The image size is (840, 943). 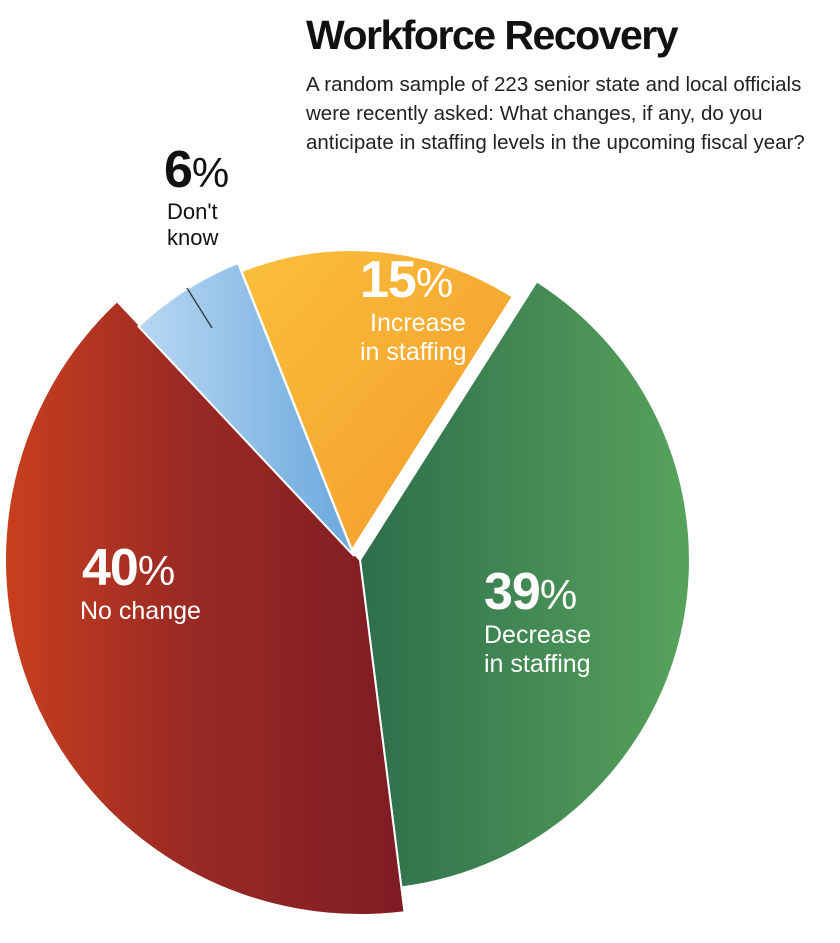 What do you see at coordinates (178, 170) in the screenshot?
I see `pct-dont-know: 6` at bounding box center [178, 170].